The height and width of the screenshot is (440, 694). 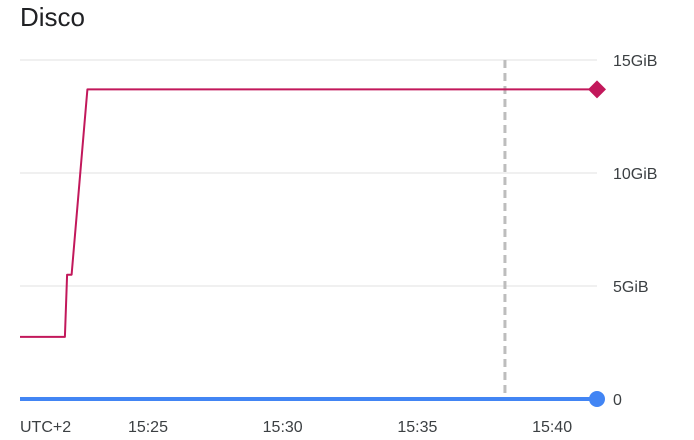 I want to click on y-tick-label: 15GiB, so click(x=635, y=61).